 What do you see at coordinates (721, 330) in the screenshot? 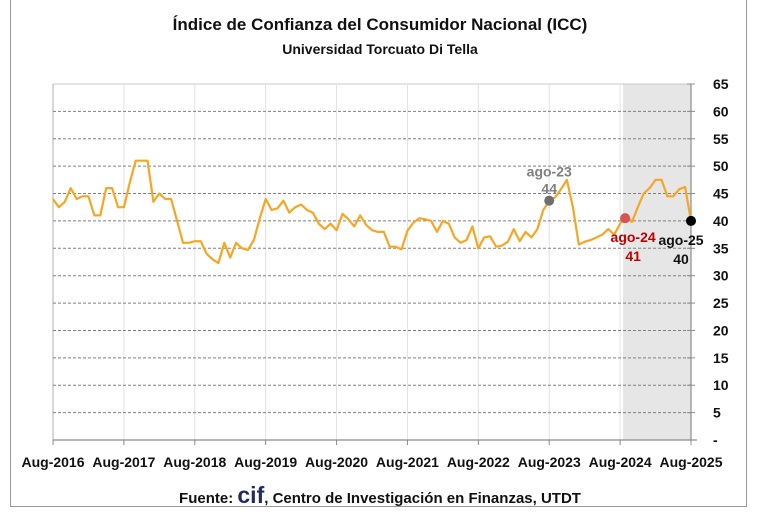
I see `y-tick-label: 20` at bounding box center [721, 330].